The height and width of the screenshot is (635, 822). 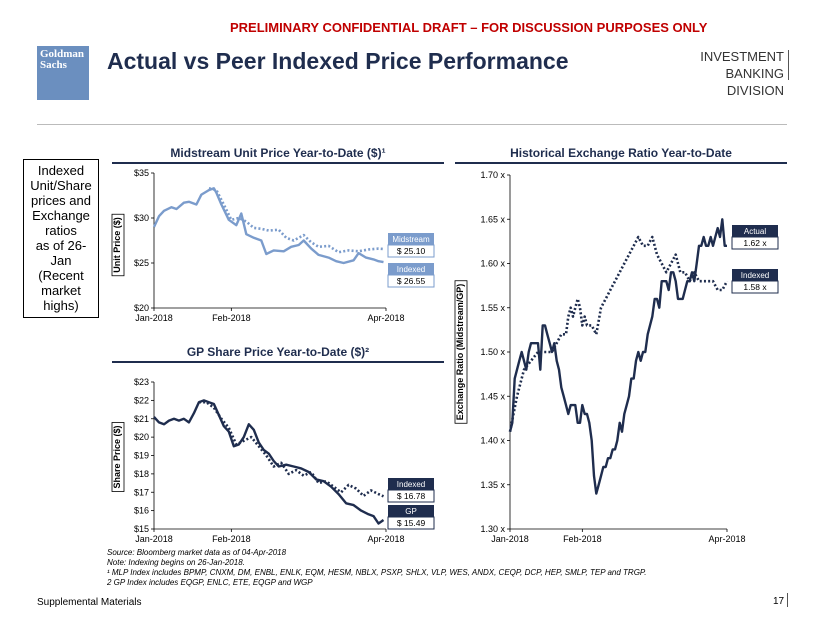 I want to click on y-tick-label: $15, so click(x=141, y=529).